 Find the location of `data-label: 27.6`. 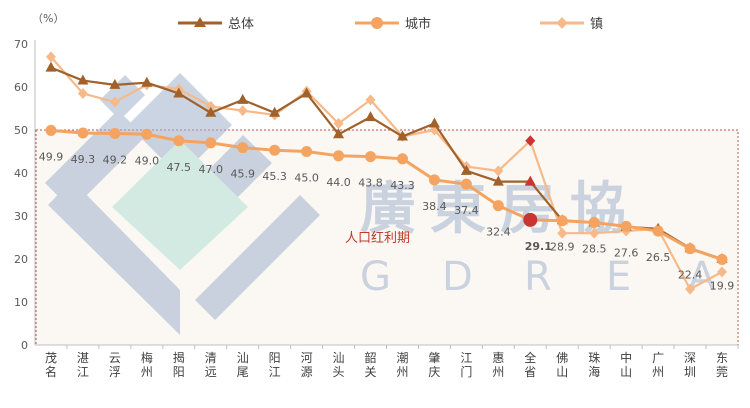

data-label: 27.6 is located at coordinates (626, 252).